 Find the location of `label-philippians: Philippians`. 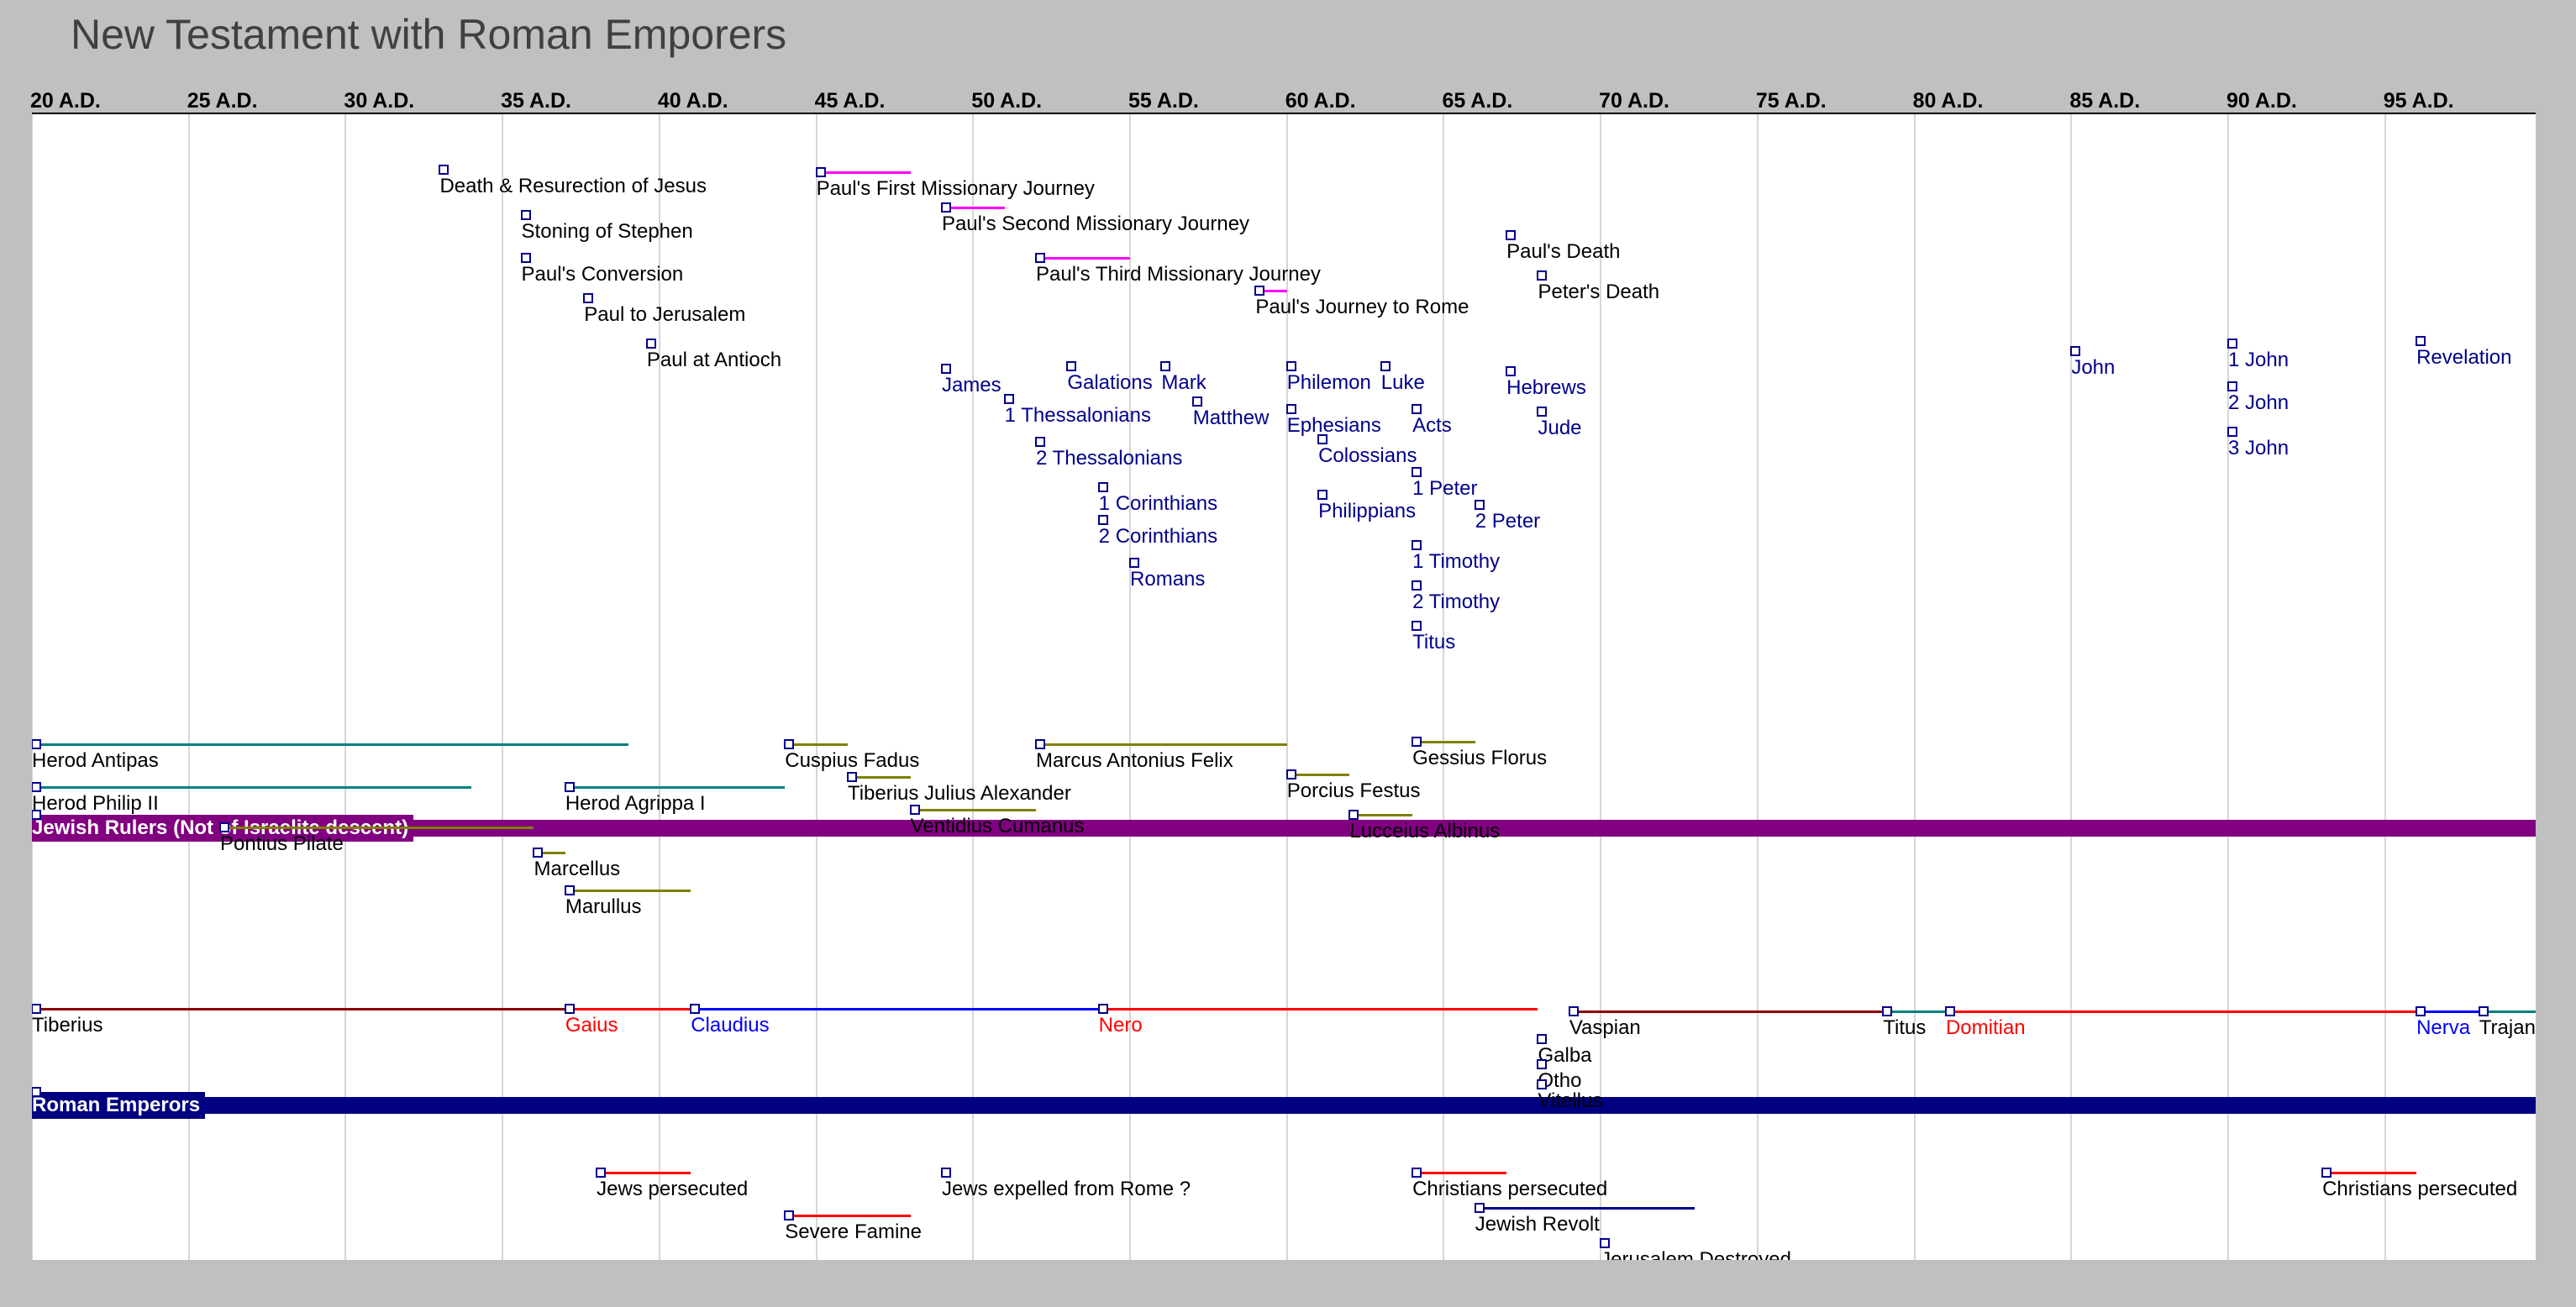

label-philippians: Philippians is located at coordinates (1367, 511).